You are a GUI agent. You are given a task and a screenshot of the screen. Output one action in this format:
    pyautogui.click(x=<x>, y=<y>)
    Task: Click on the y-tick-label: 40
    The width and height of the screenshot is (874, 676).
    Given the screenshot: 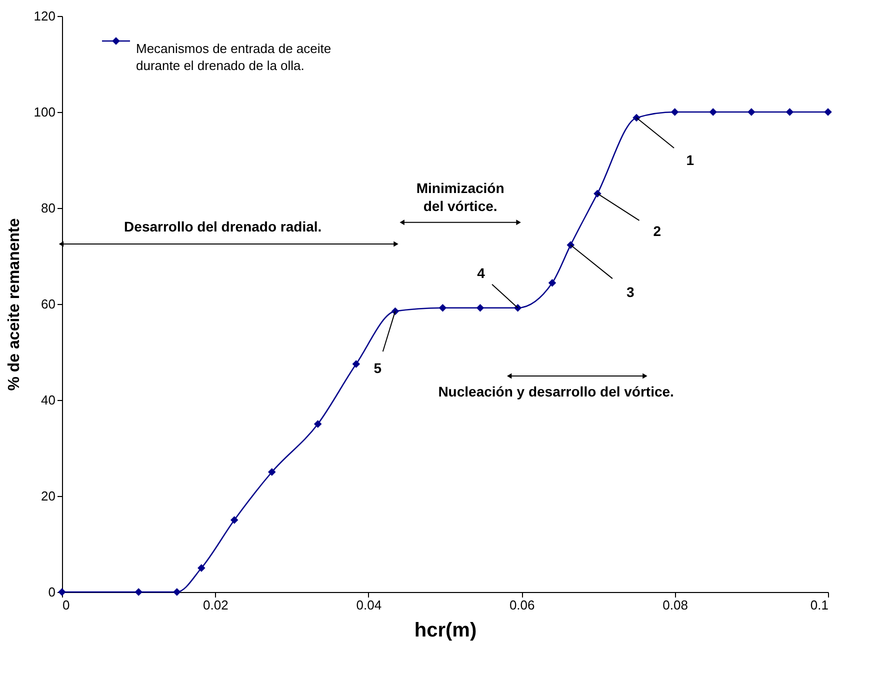 What is the action you would take?
    pyautogui.click(x=48, y=400)
    